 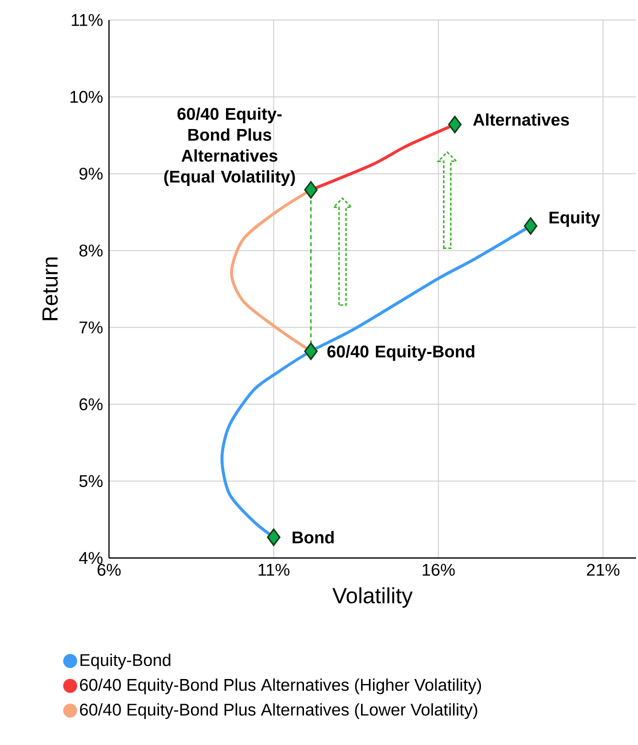 What do you see at coordinates (521, 119) in the screenshot?
I see `annotation: Alternatives` at bounding box center [521, 119].